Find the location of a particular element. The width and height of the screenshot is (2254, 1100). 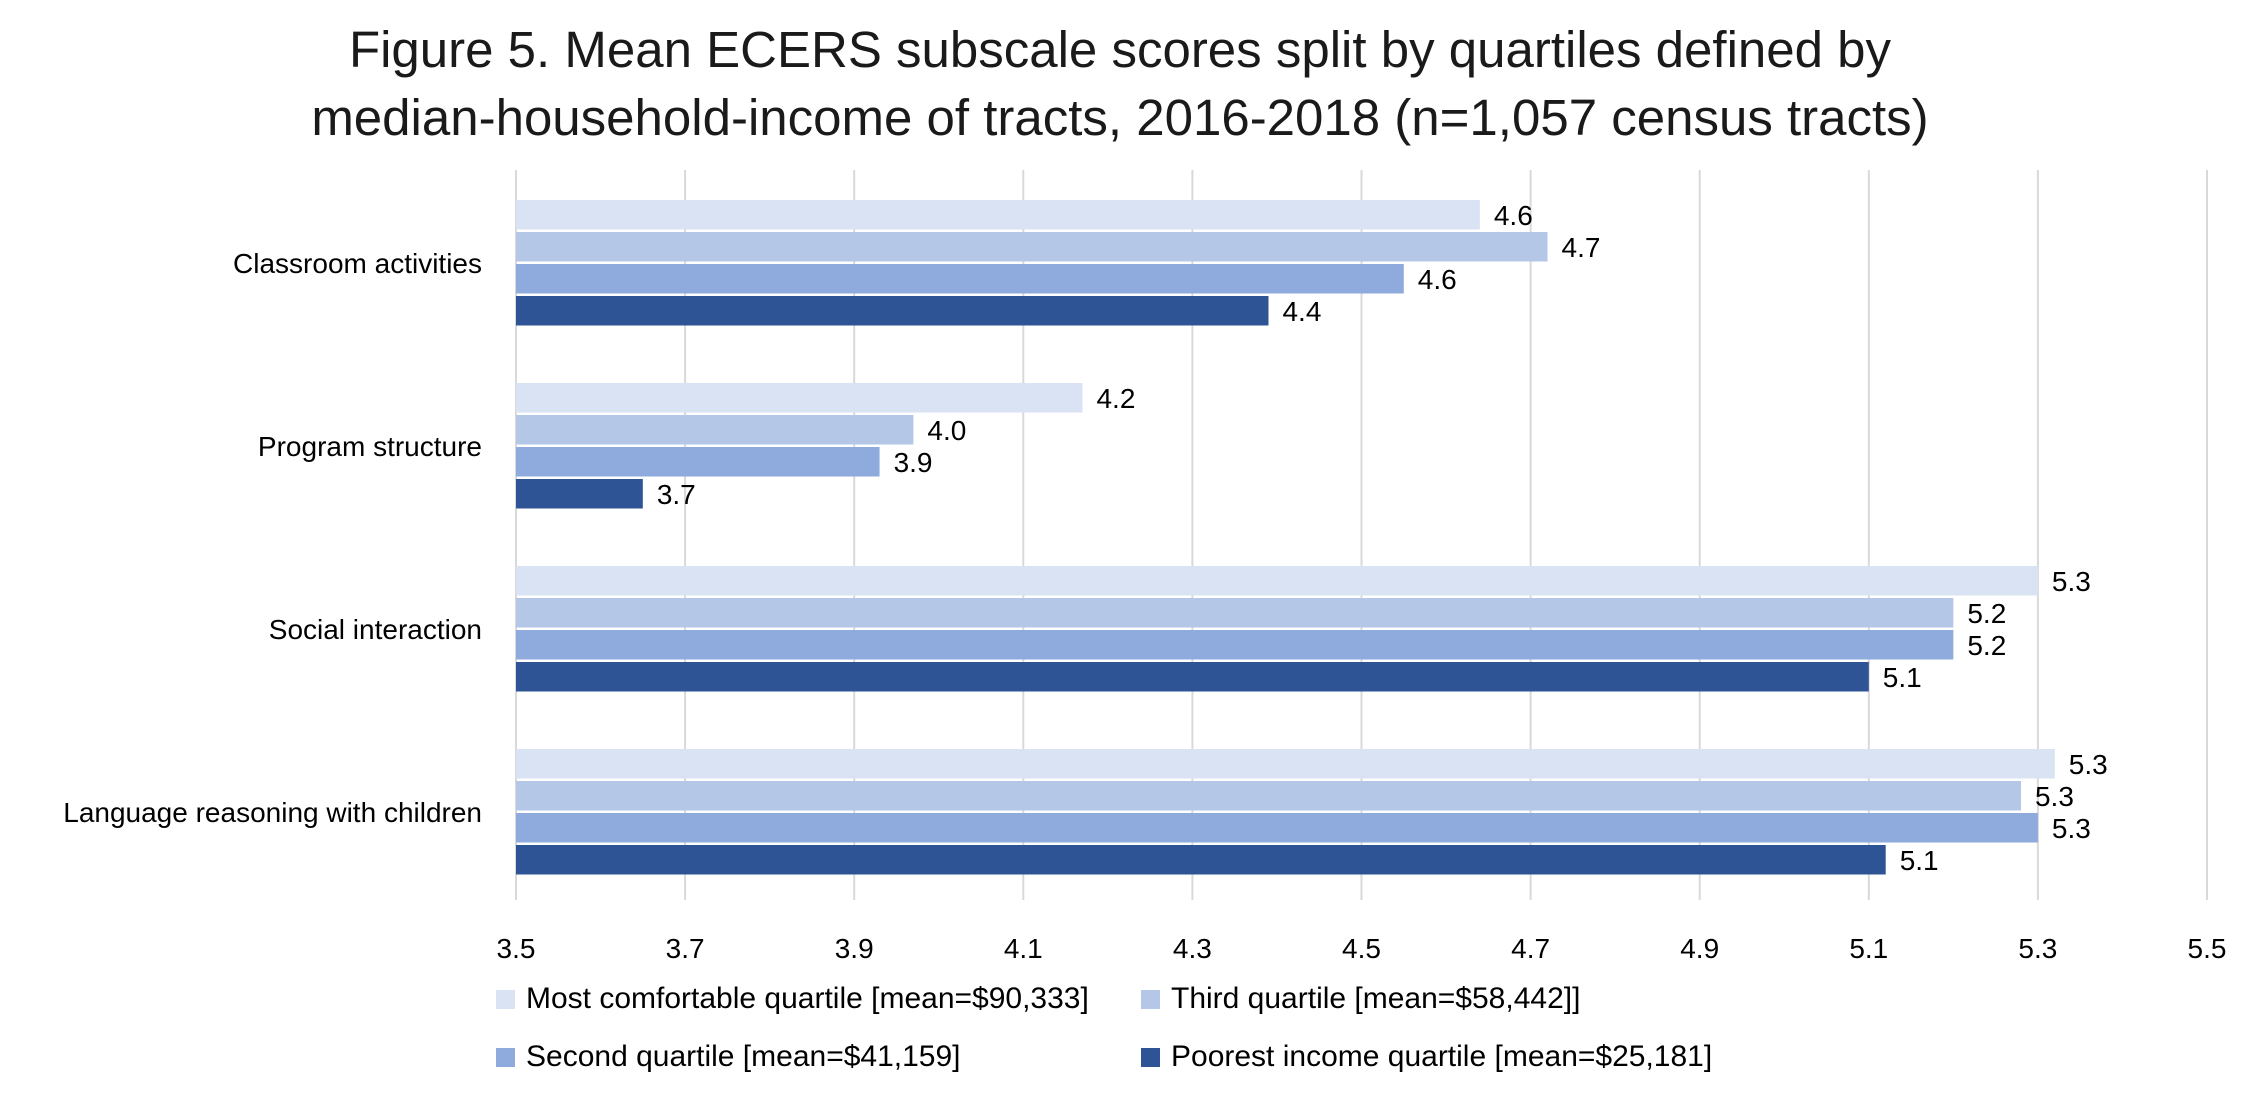

x-tick-label: 4.1 is located at coordinates (1023, 948).